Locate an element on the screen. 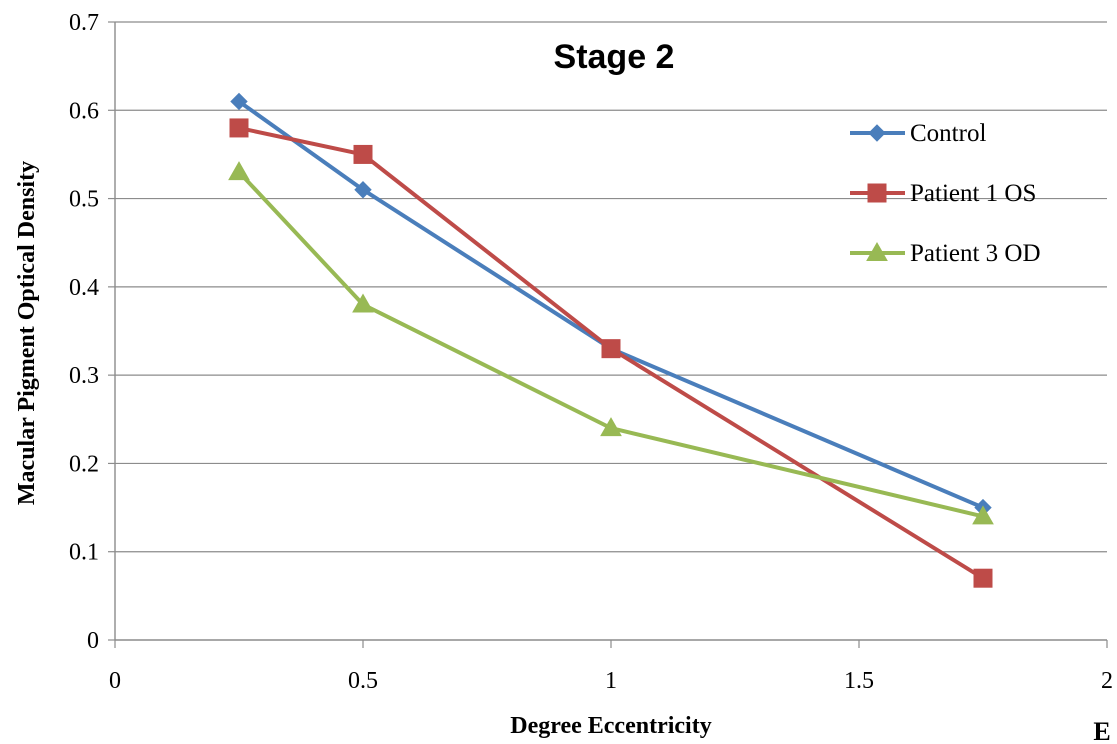 Image resolution: width=1117 pixels, height=744 pixels. x-axis-label: Degree Eccentricity is located at coordinates (610, 726).